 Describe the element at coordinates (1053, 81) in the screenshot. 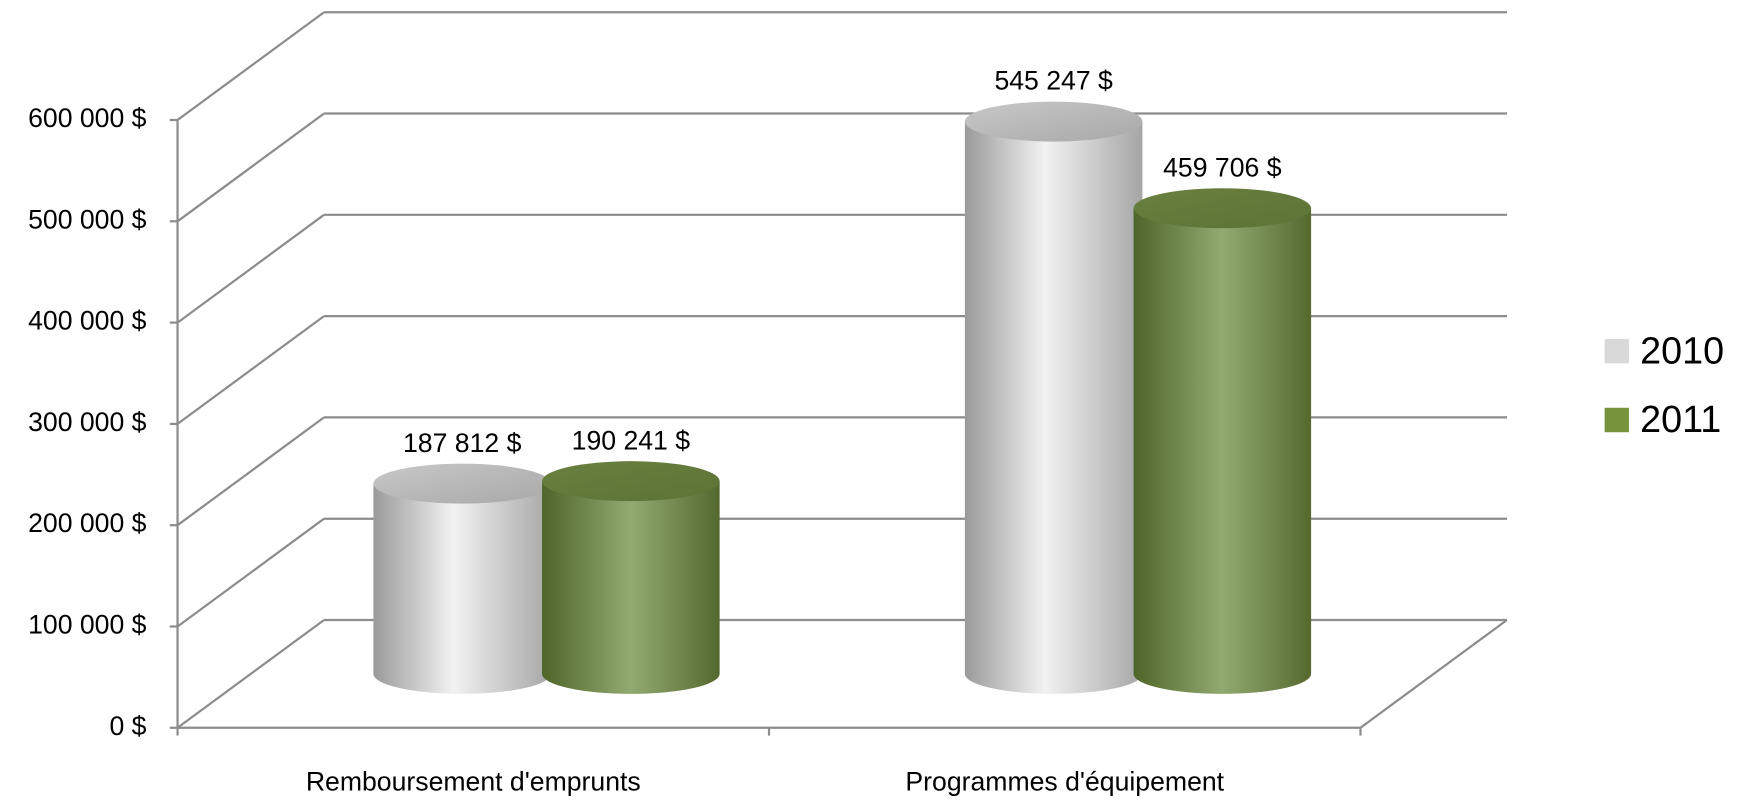

I see `value-label: 545 247 $` at that location.